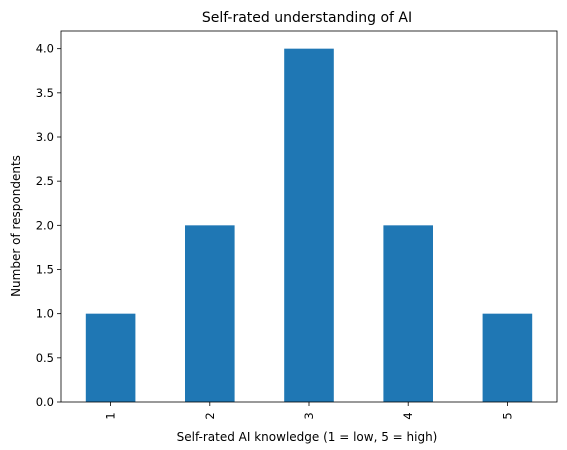 The image size is (567, 450). I want to click on x-axis: 1 2 3 4 5, so click(309, 411).